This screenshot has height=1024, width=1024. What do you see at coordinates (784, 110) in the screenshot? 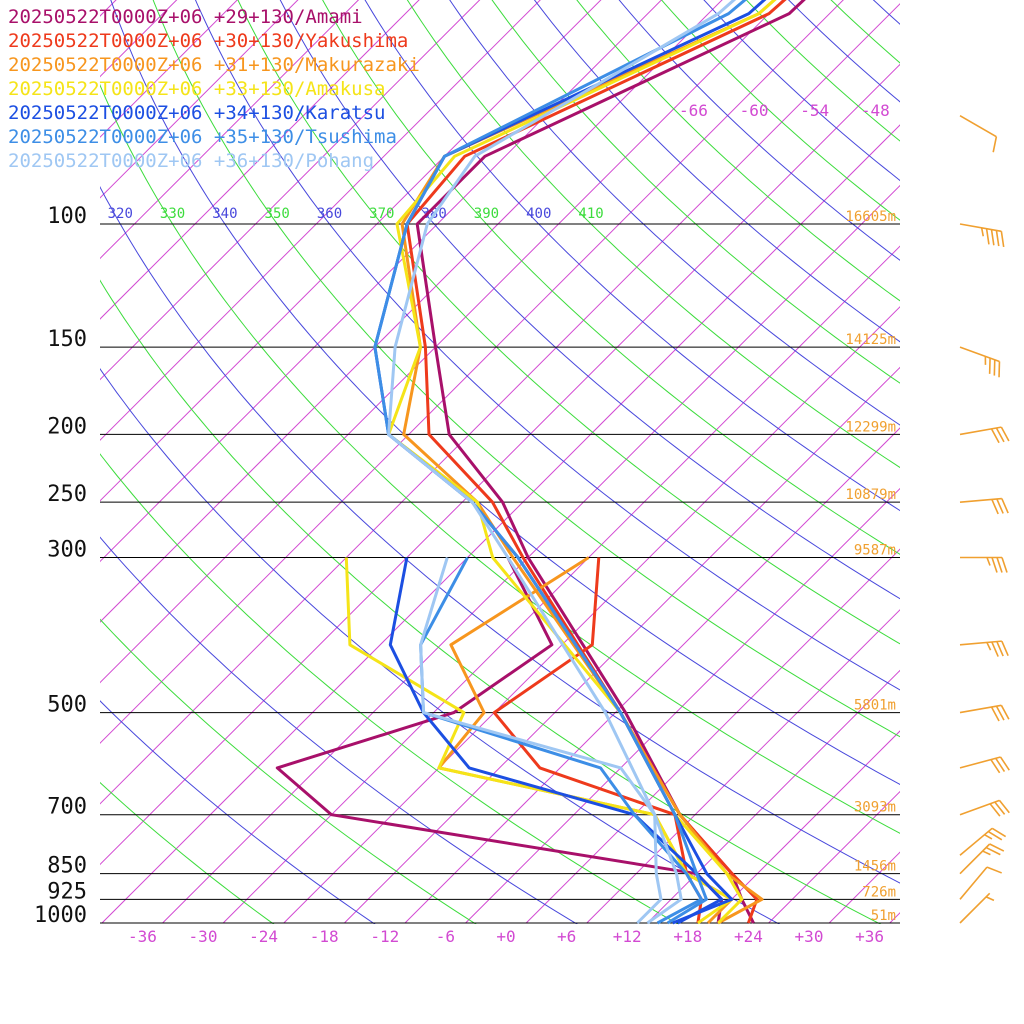
I see `upper-isotherm-labels: -66 -60 -54 -48` at bounding box center [784, 110].